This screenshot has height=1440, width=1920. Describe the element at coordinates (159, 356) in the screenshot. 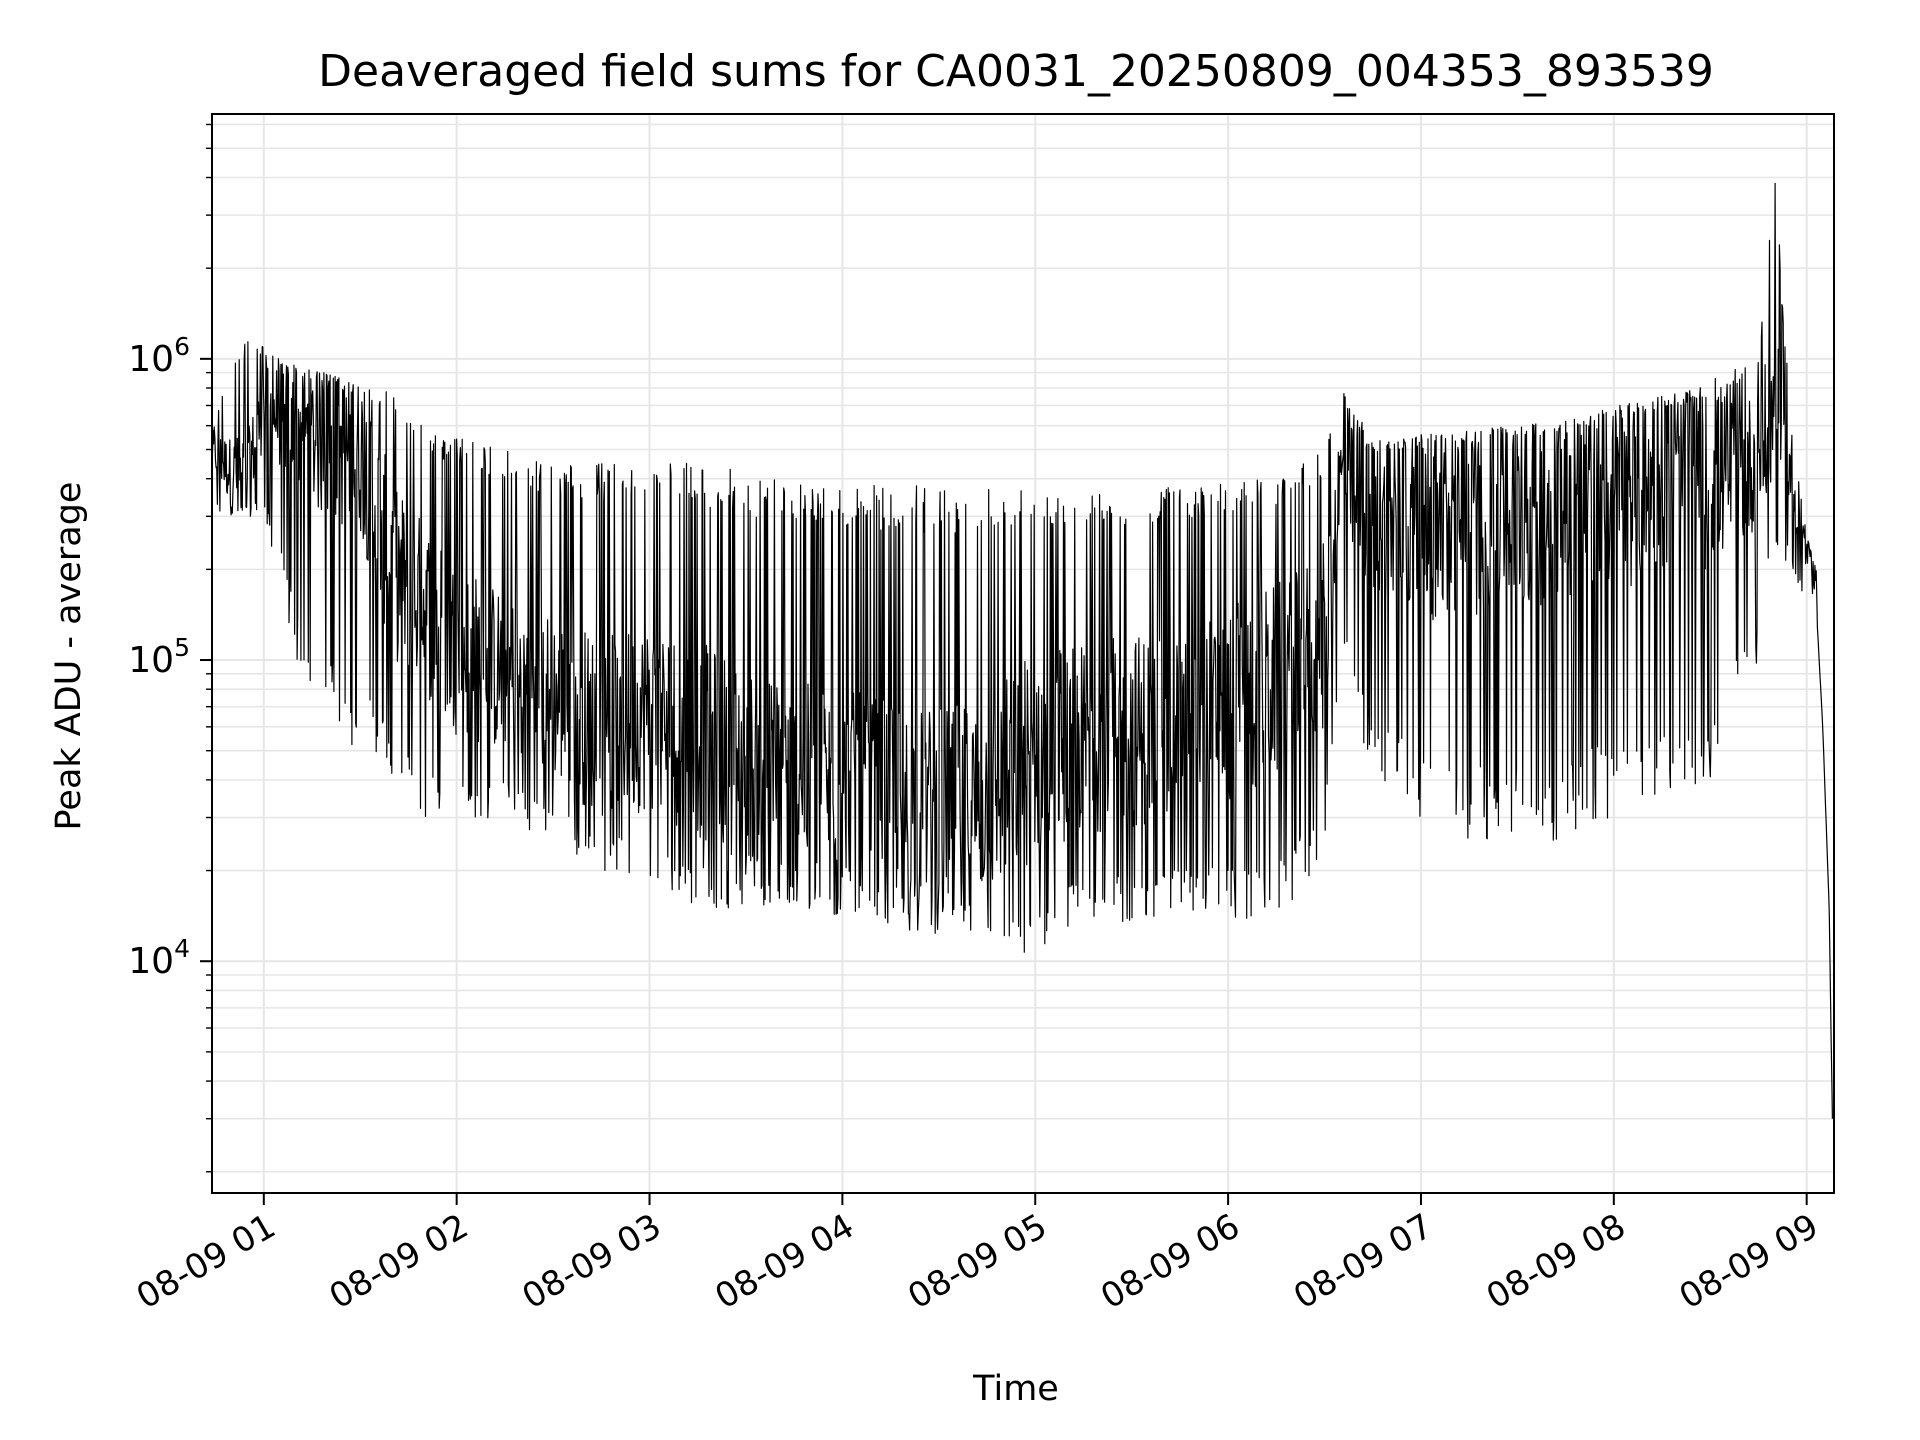

I see `y-tick-label: 10⁶` at that location.